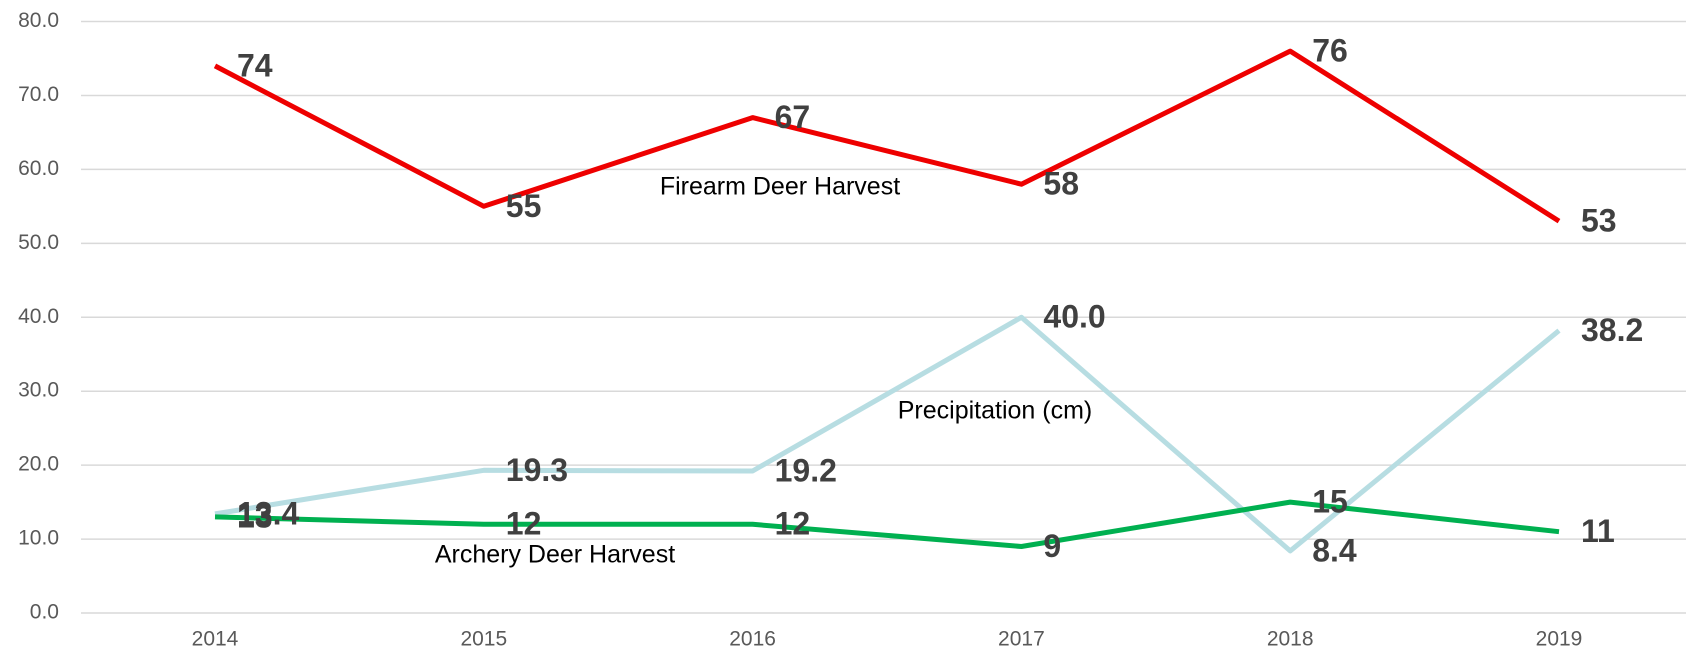  What do you see at coordinates (1074, 317) in the screenshot?
I see `data-label: 40.0` at bounding box center [1074, 317].